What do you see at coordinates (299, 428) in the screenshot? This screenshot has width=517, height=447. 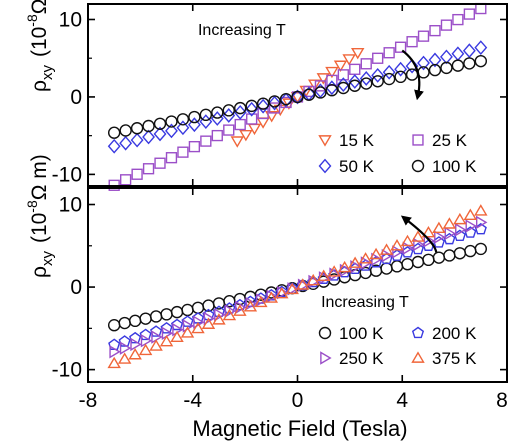 I see `x-axis-label: Magnetic Field (Tesla)` at bounding box center [299, 428].